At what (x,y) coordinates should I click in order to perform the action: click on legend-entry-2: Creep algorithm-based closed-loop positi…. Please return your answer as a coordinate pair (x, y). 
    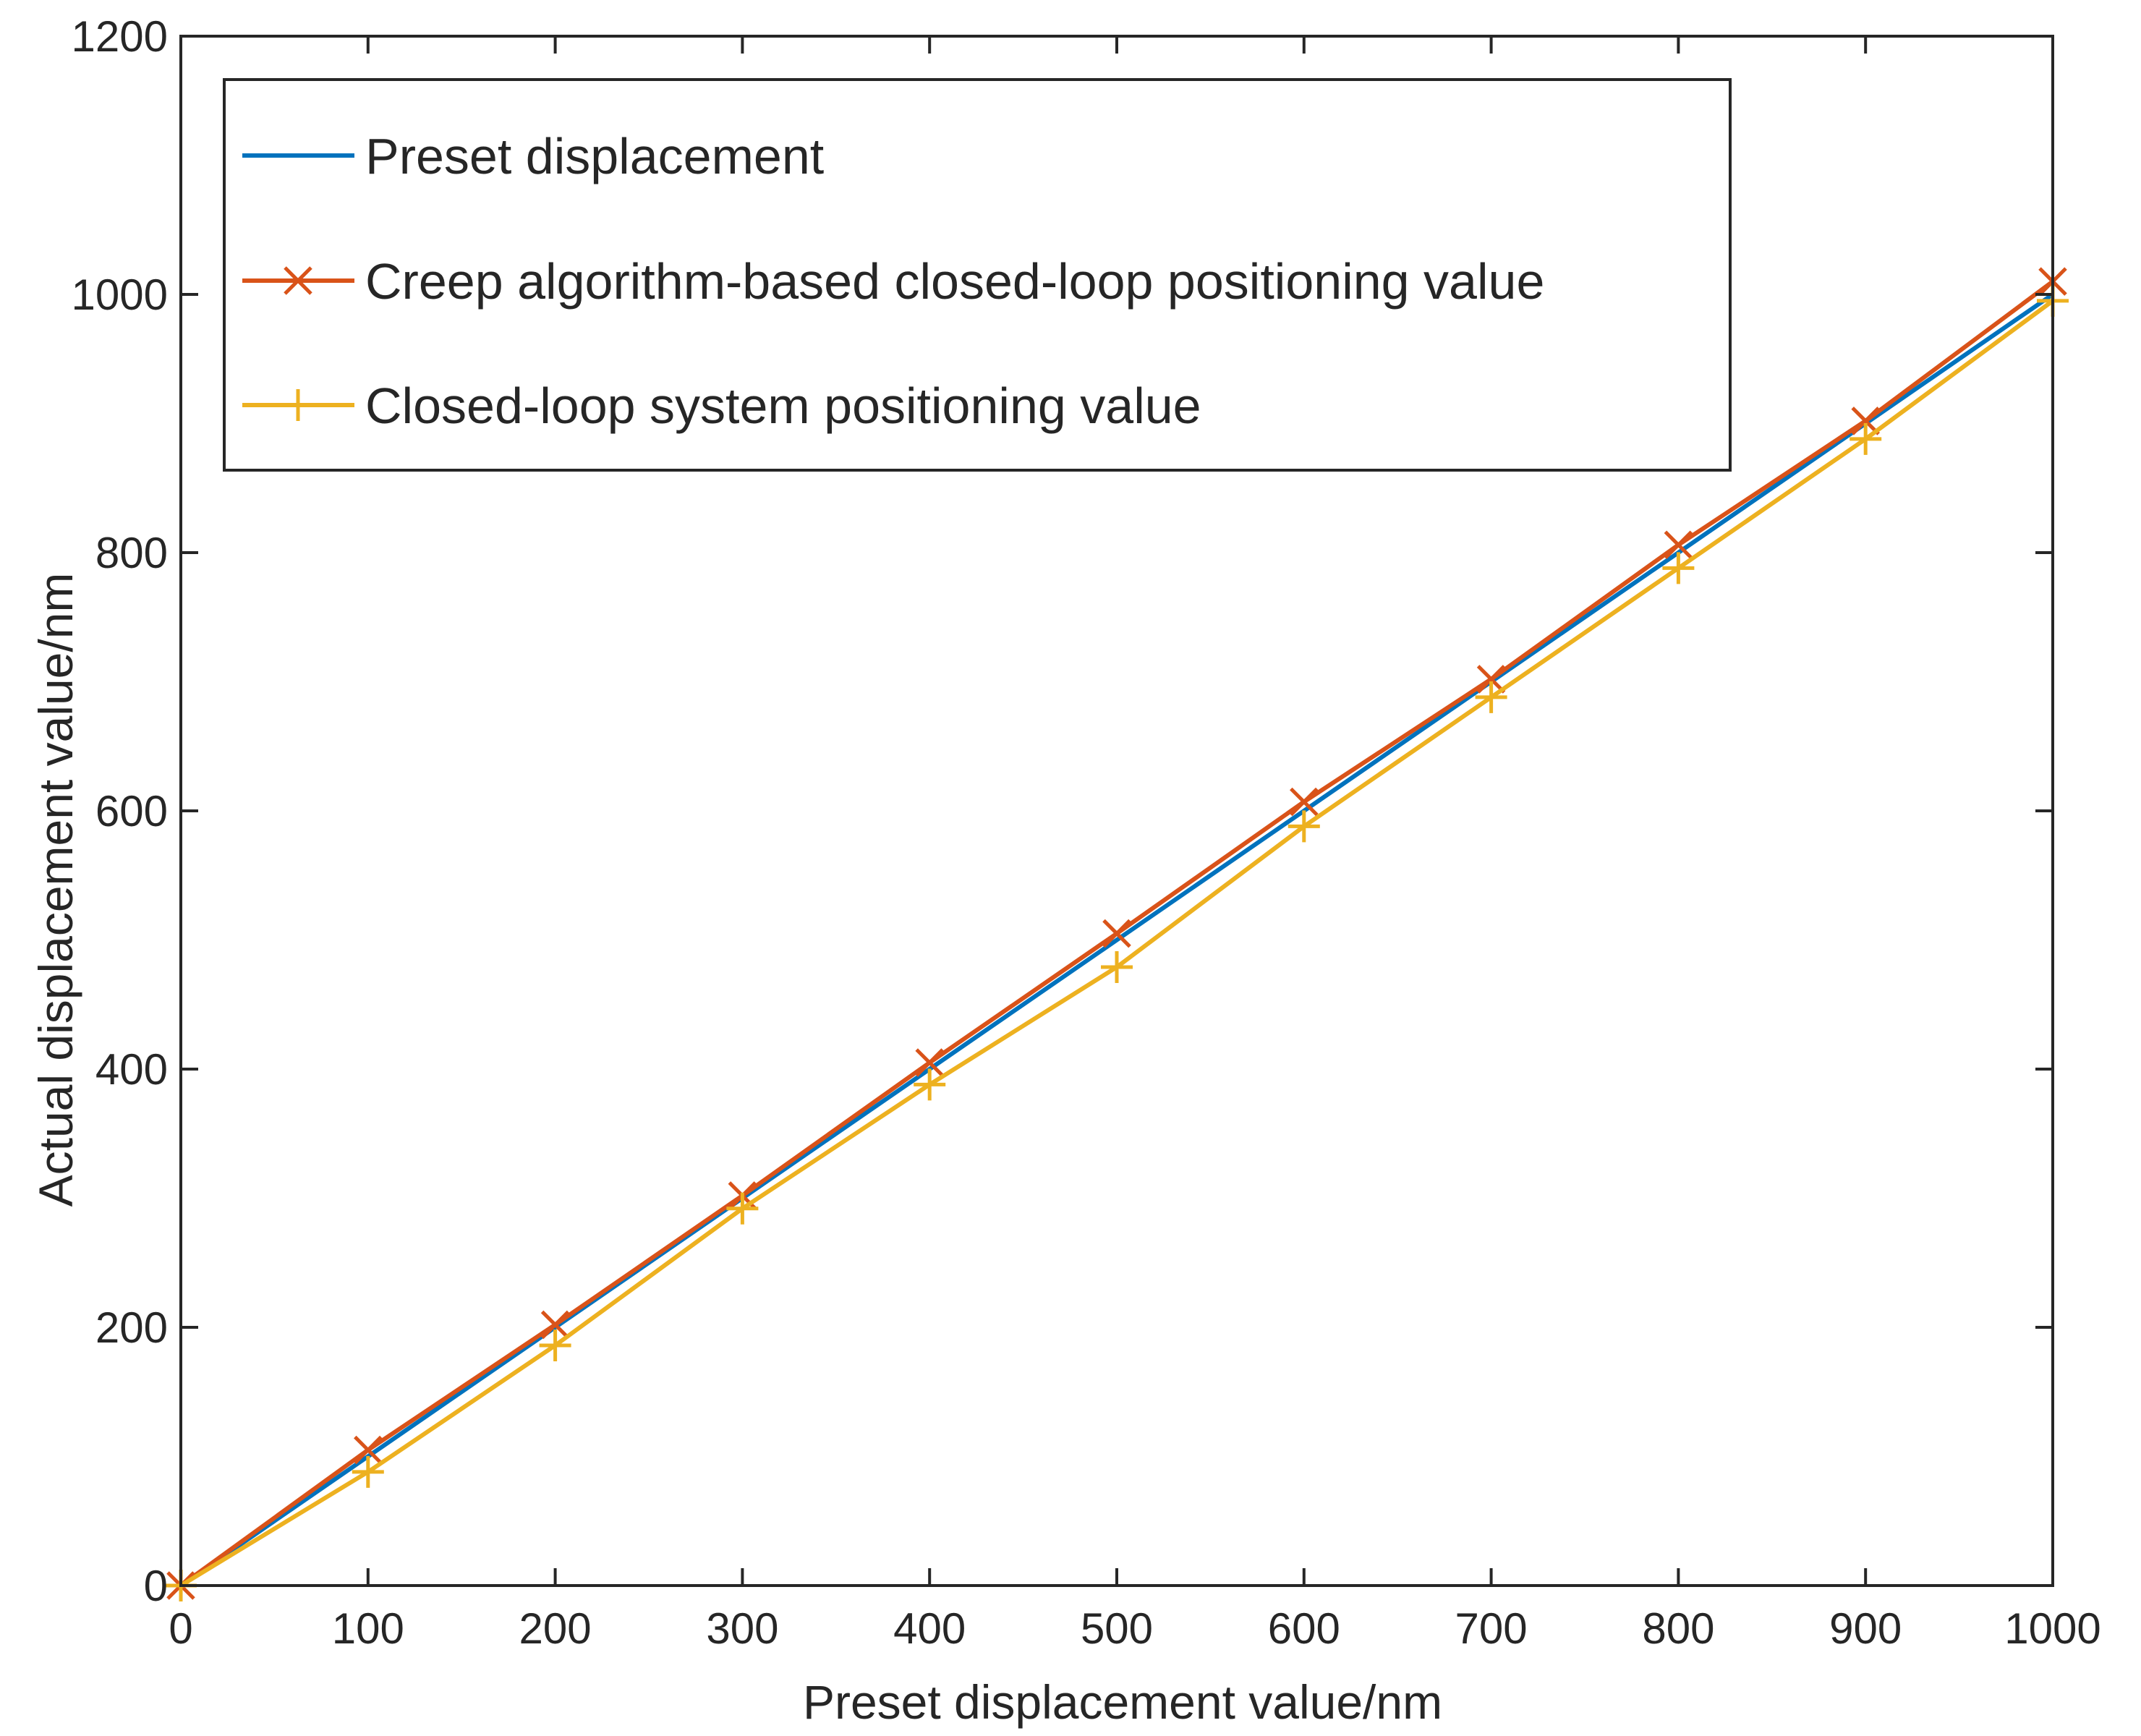
    Looking at the image, I should click on (893, 282).